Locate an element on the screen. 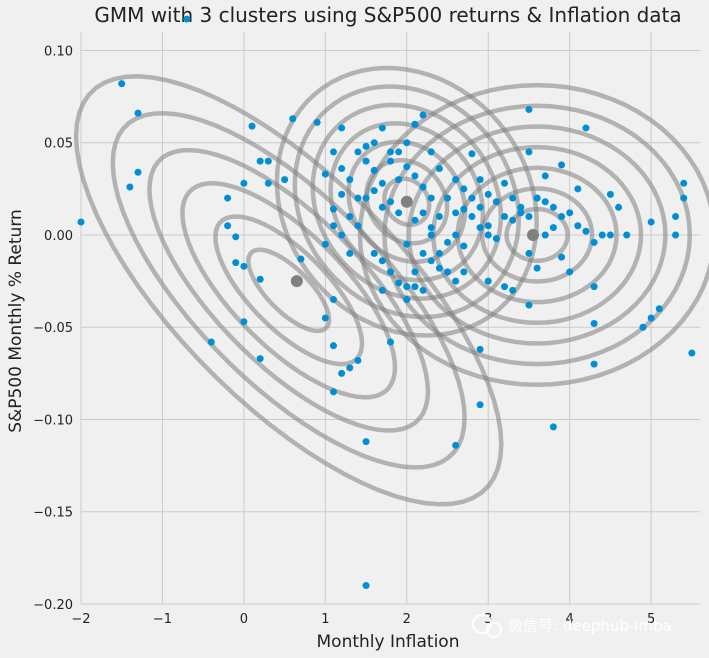 The image size is (709, 658). watermark: 微信号: deephub-imba is located at coordinates (572, 626).